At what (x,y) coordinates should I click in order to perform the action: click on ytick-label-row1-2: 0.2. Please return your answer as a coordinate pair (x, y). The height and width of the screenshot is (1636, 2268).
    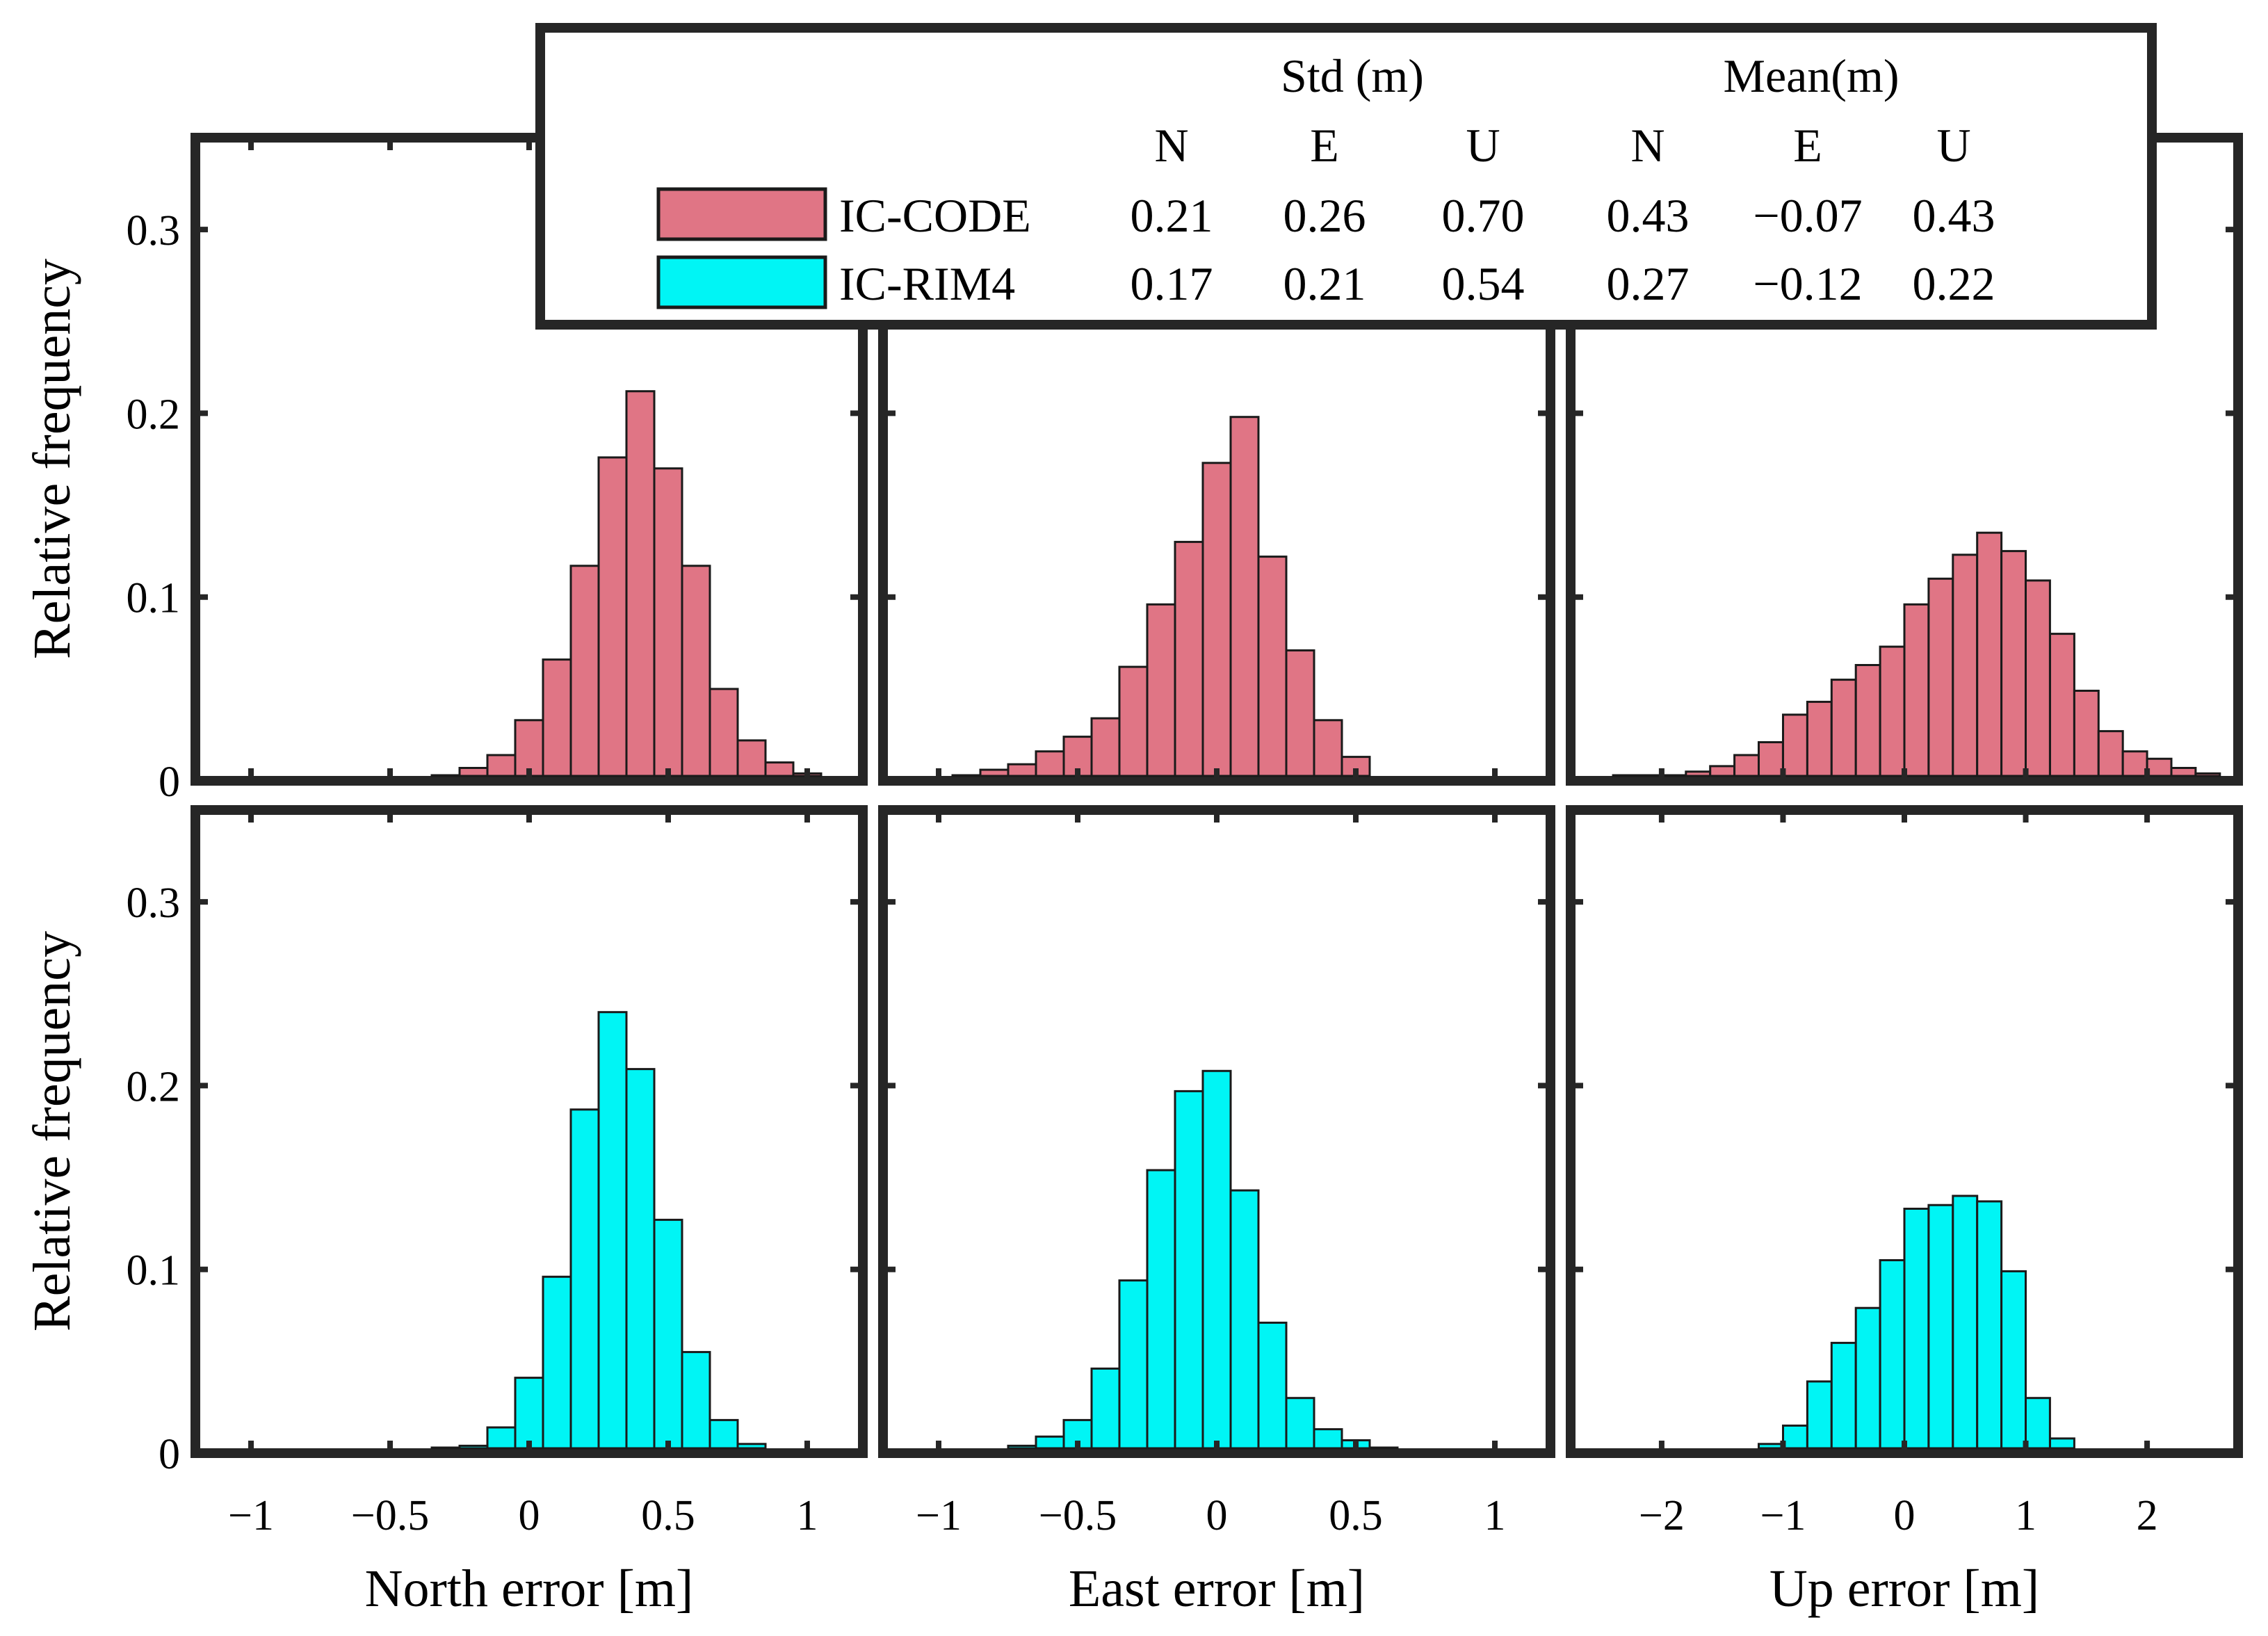
    Looking at the image, I should click on (154, 1086).